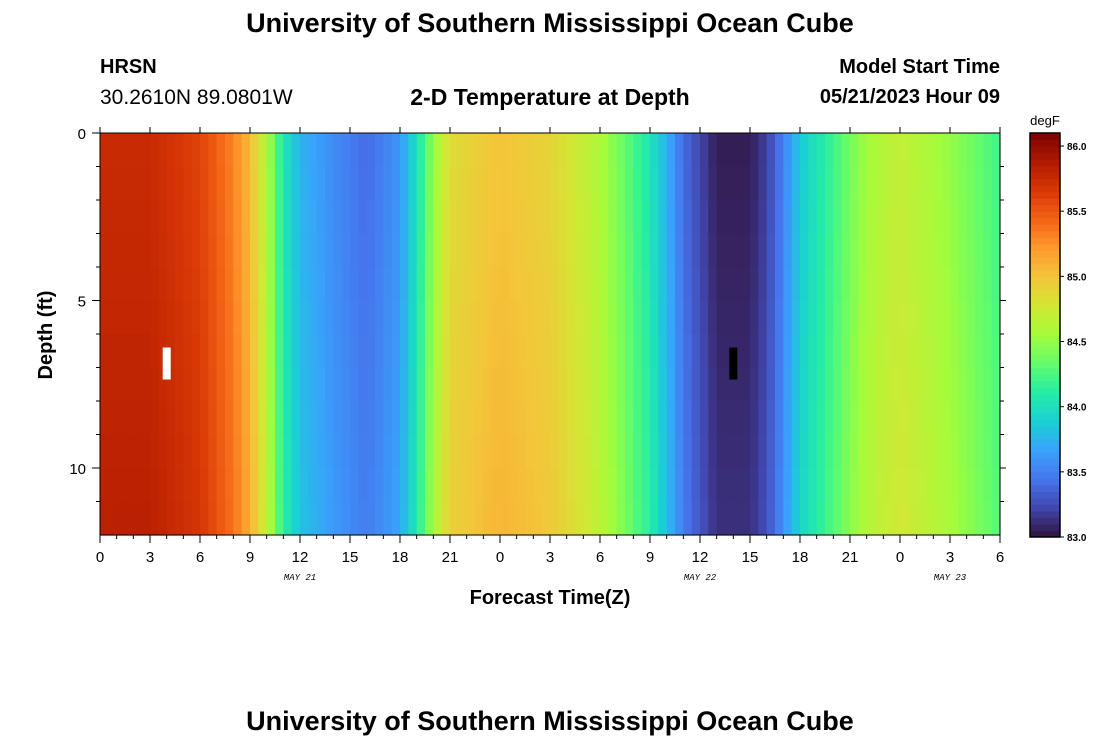 This screenshot has width=1100, height=750. I want to click on x-tick-label: 18, so click(800, 557).